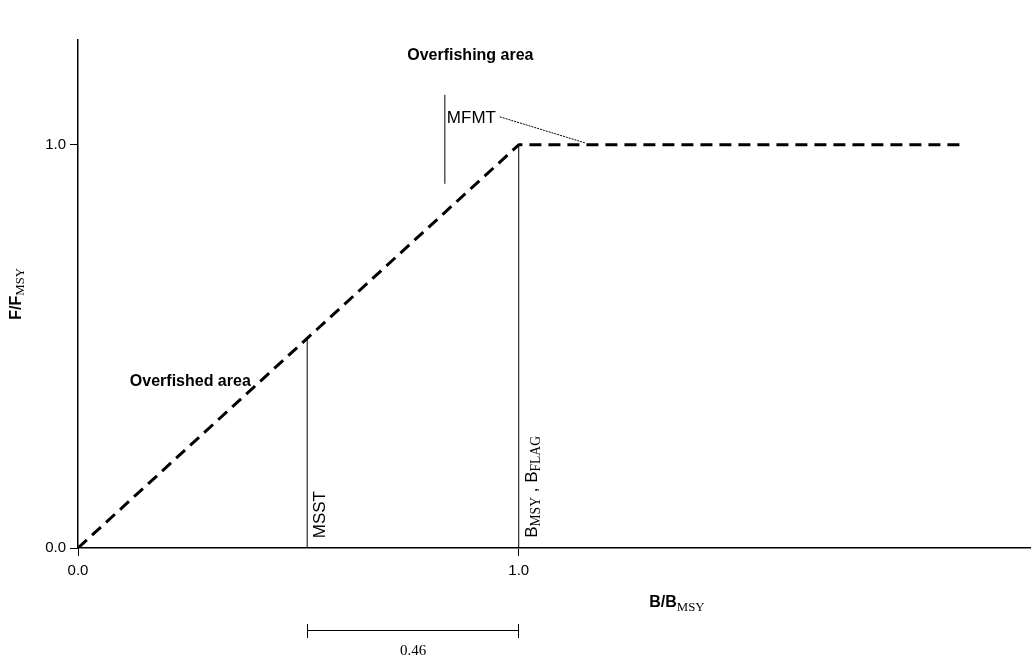 Image resolution: width=1031 pixels, height=666 pixels. What do you see at coordinates (413, 650) in the screenshot?
I see `text: 0.46` at bounding box center [413, 650].